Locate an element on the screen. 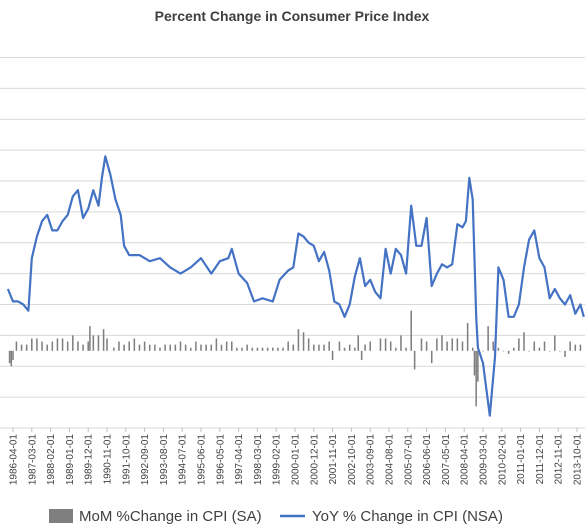 This screenshot has width=585, height=530. x-tick-label: 1991-10-01 is located at coordinates (126, 460).